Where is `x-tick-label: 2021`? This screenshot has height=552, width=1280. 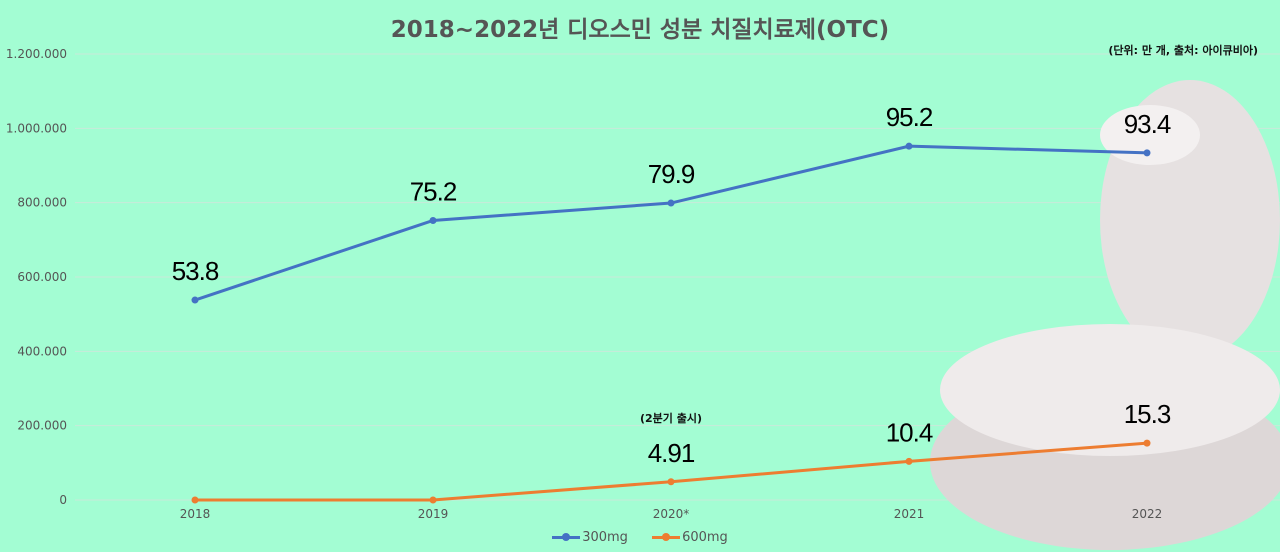 x-tick-label: 2021 is located at coordinates (909, 514).